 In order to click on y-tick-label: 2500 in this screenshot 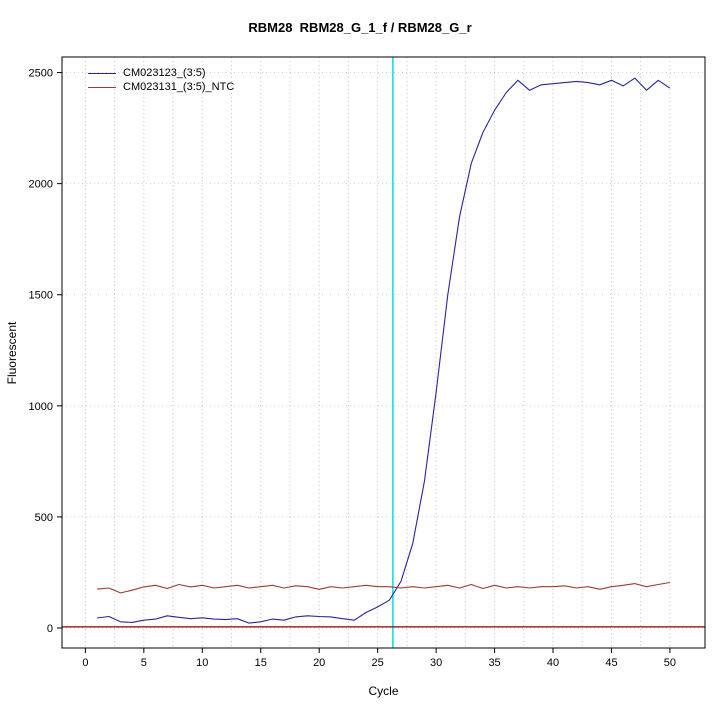, I will do `click(41, 74)`.